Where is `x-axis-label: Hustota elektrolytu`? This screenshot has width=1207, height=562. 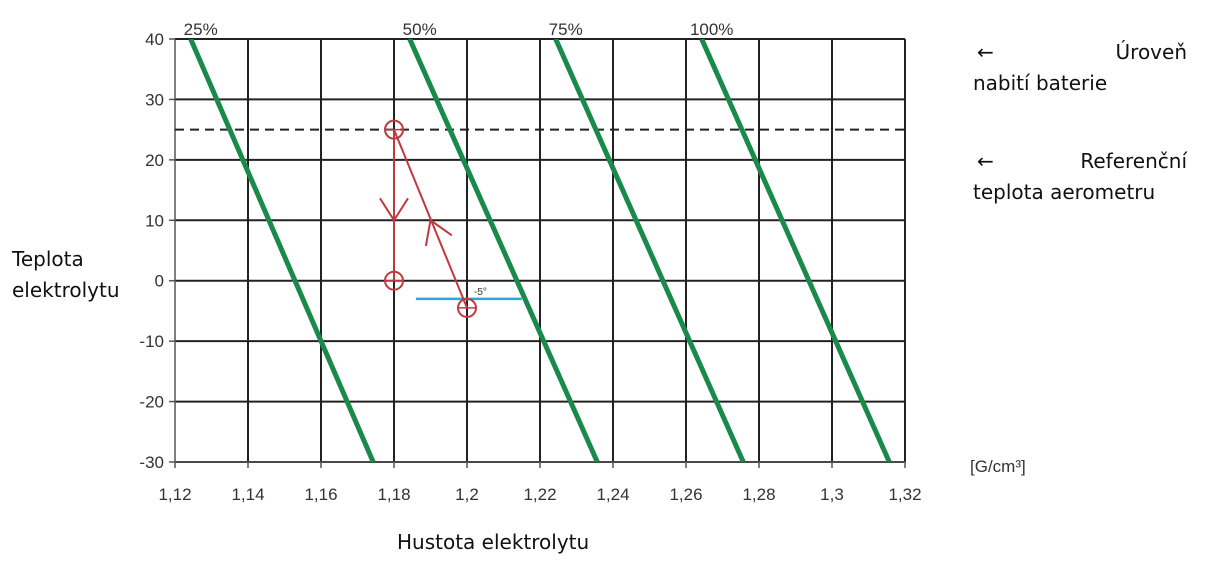
x-axis-label: Hustota elektrolytu is located at coordinates (493, 542).